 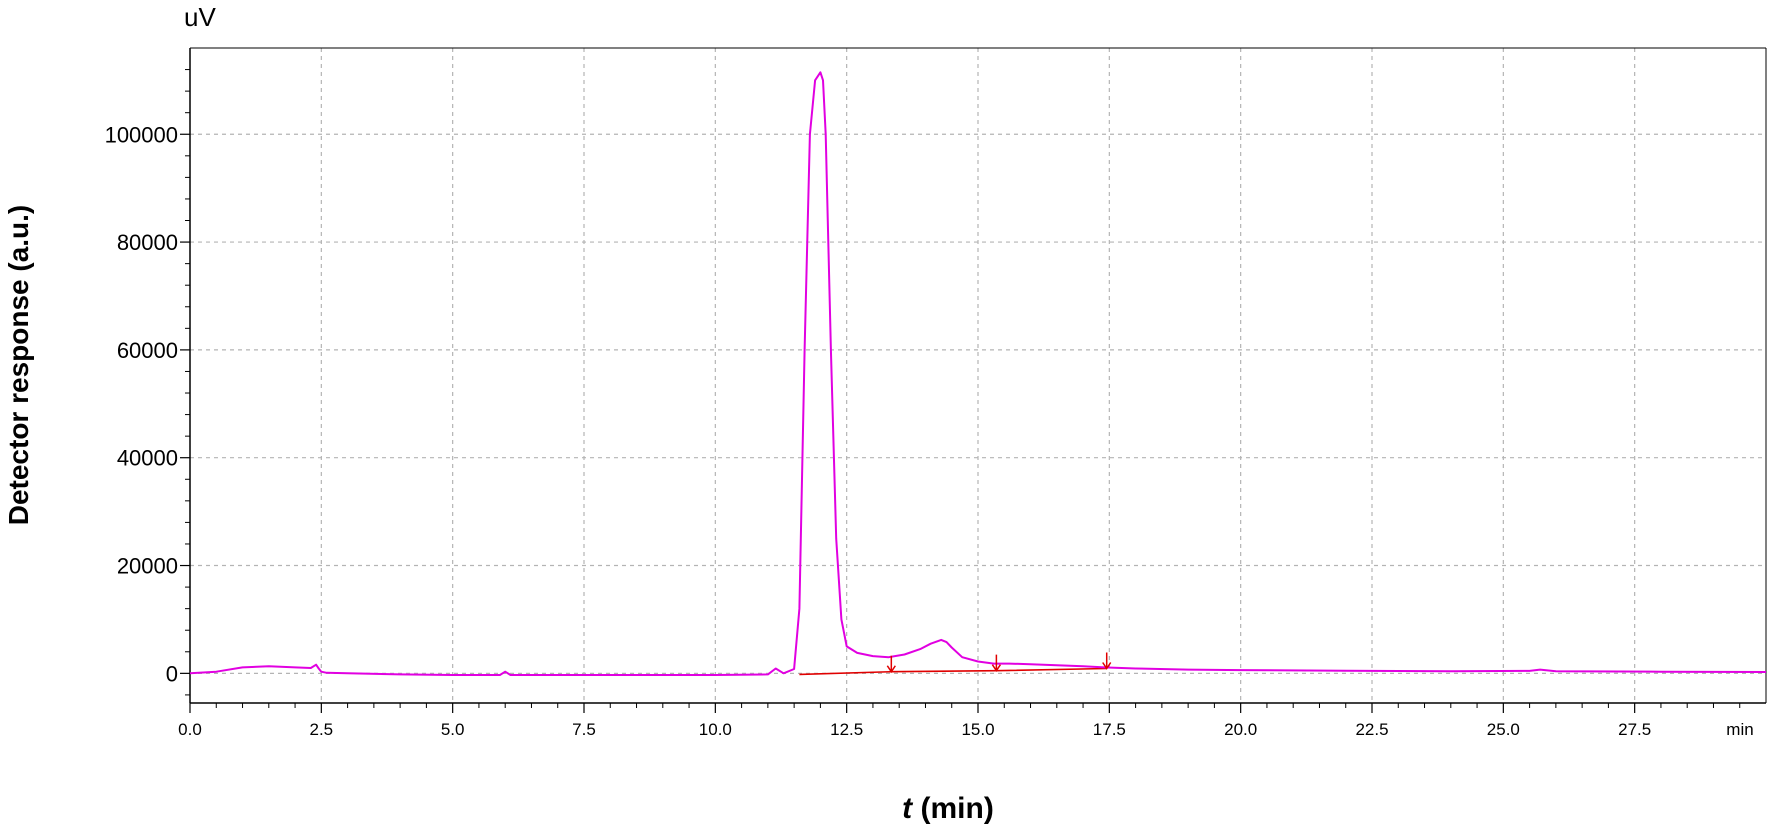 What do you see at coordinates (147, 458) in the screenshot?
I see `y-tick-label: 40000` at bounding box center [147, 458].